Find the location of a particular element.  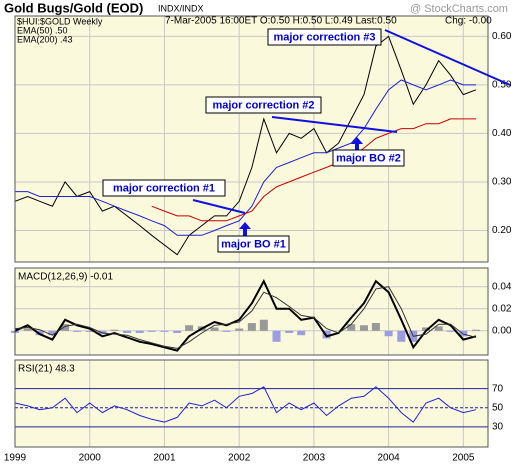

annotation: major correction #2 is located at coordinates (263, 105).